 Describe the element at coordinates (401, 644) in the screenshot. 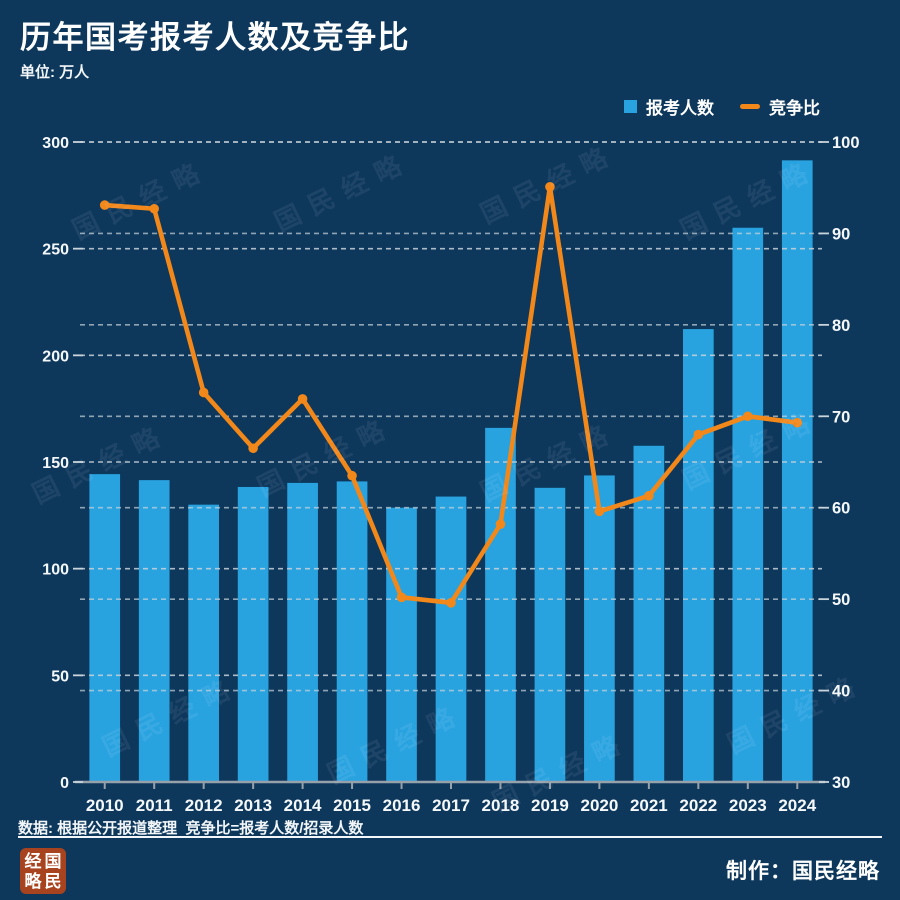

I see `bar-2016` at that location.